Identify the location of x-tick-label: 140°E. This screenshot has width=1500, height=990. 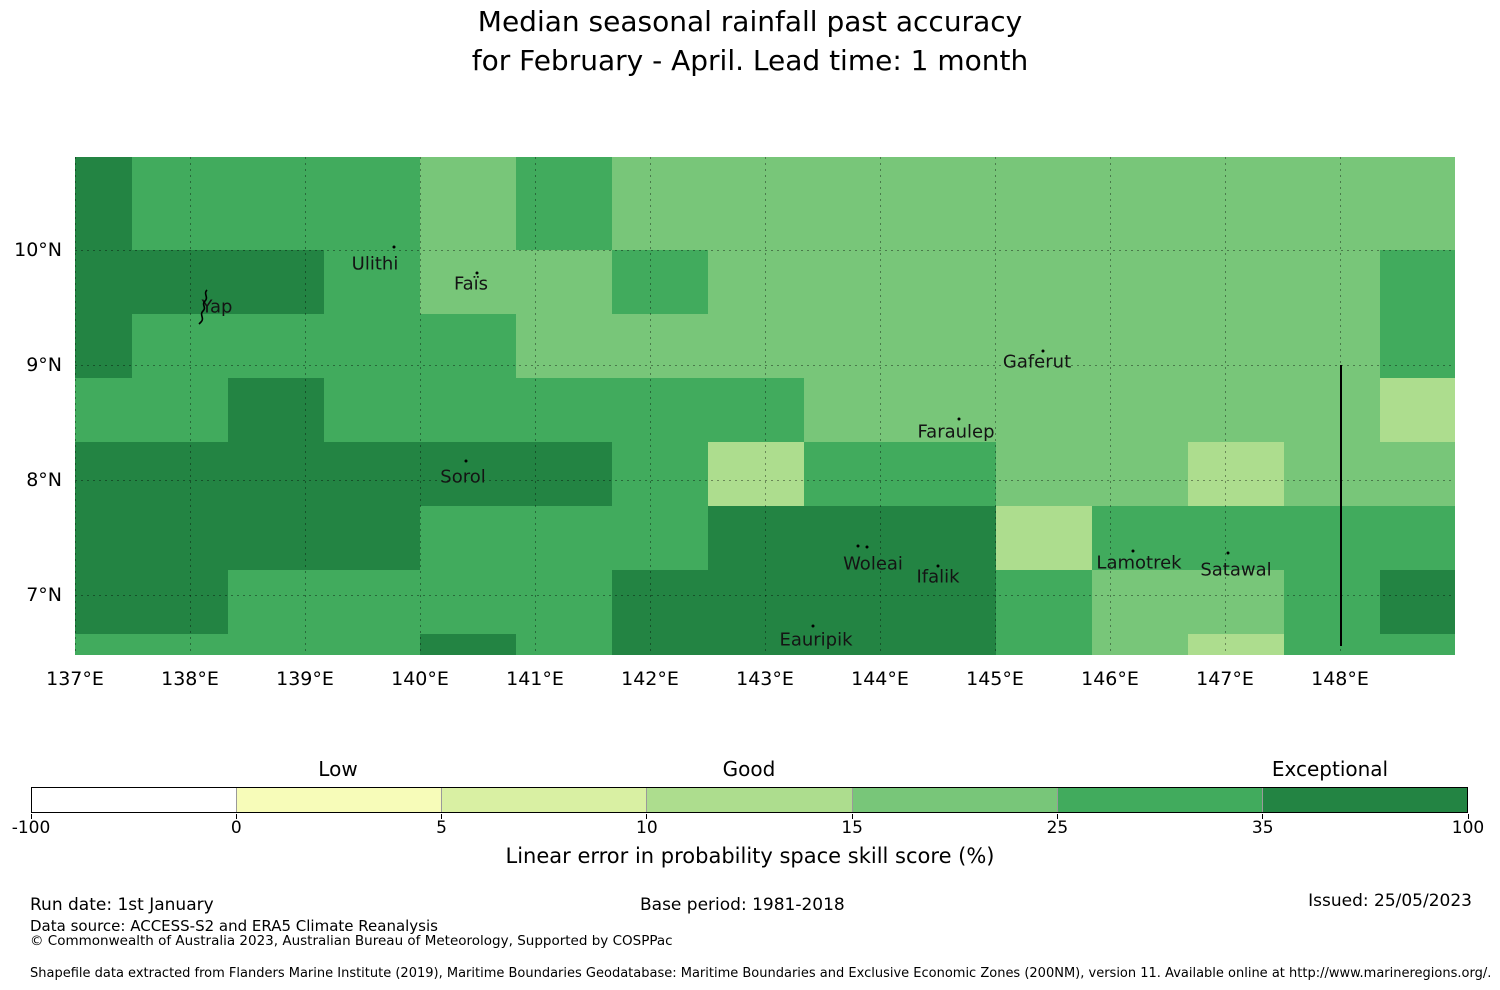
(420, 679).